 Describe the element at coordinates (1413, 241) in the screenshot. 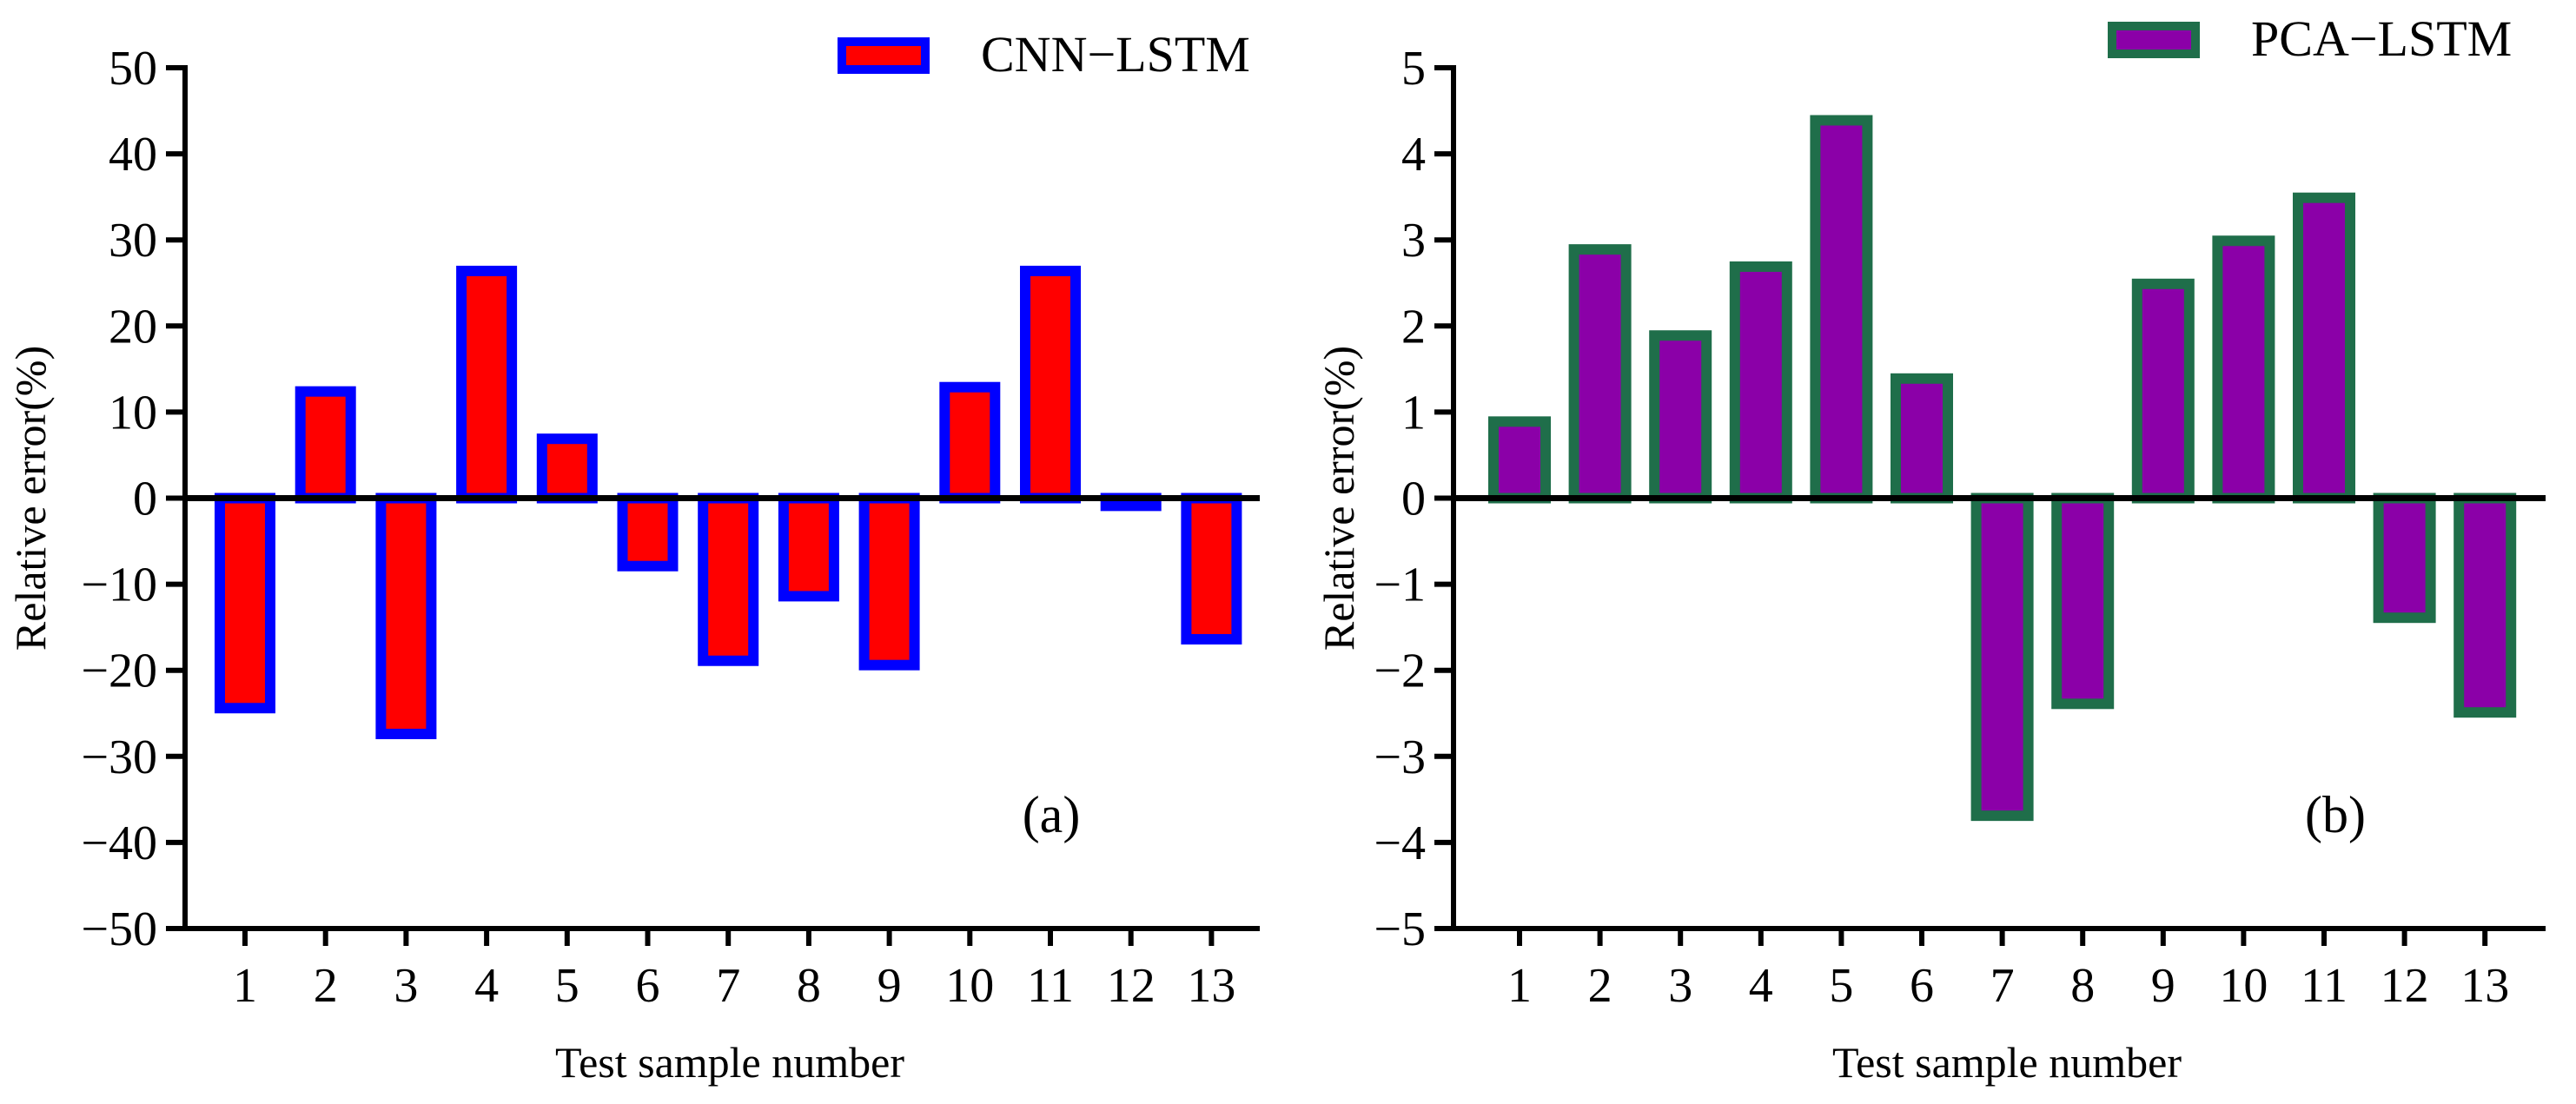

I see `y-tick-label-b: 3` at that location.